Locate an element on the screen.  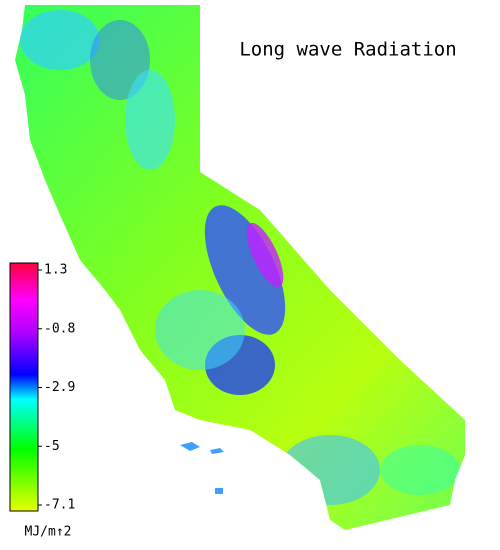
map-title: Long wave Radiation is located at coordinates (347, 50).